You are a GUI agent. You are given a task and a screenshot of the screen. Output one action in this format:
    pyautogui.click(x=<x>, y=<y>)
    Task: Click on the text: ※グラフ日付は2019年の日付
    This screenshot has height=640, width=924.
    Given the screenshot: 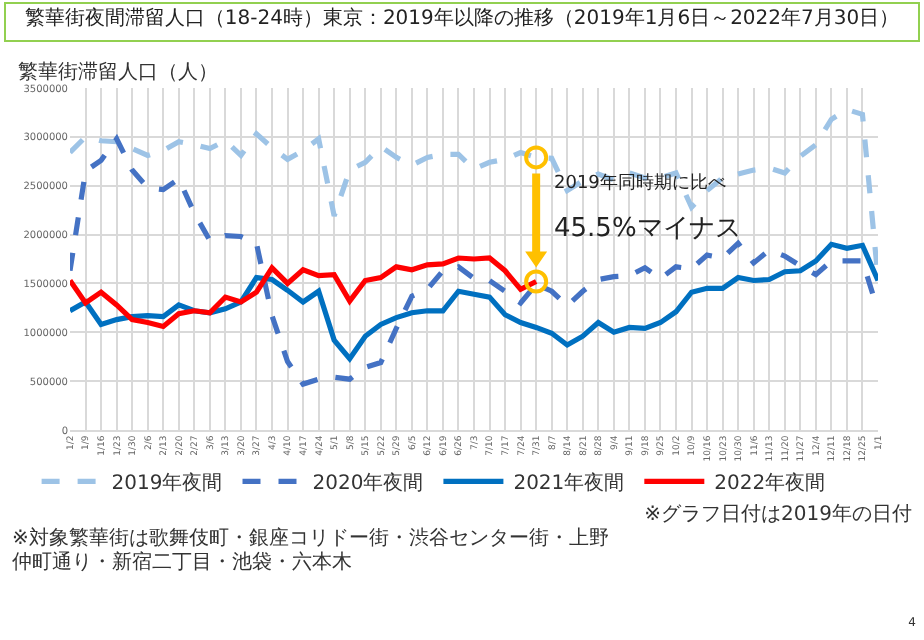 What is the action you would take?
    pyautogui.click(x=778, y=516)
    